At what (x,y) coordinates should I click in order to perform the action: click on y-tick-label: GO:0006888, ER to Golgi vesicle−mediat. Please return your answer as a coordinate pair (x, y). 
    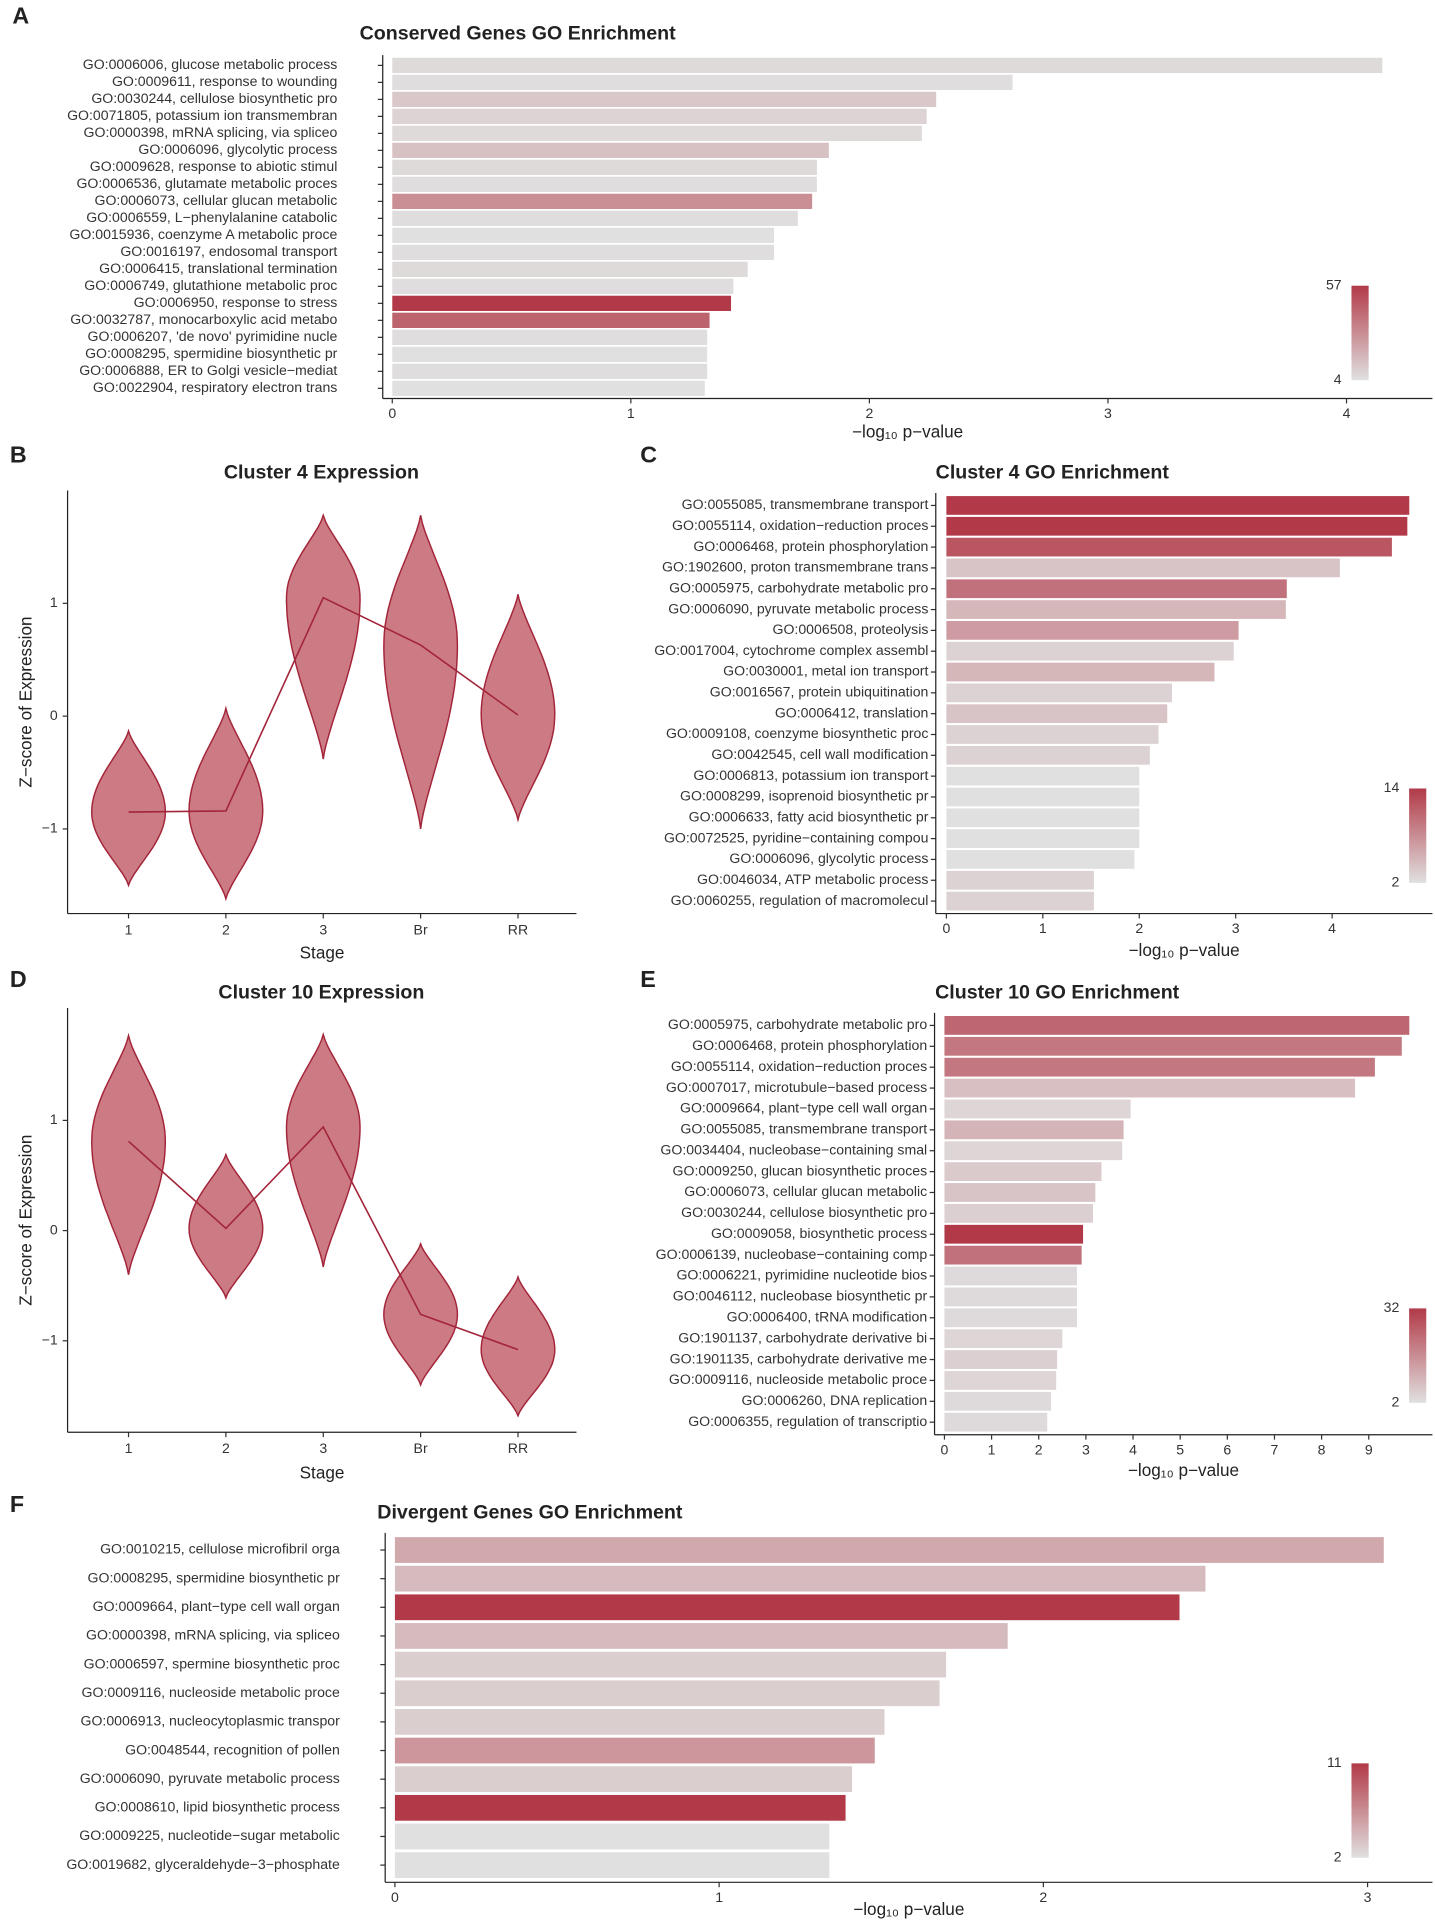
    Looking at the image, I should click on (208, 370).